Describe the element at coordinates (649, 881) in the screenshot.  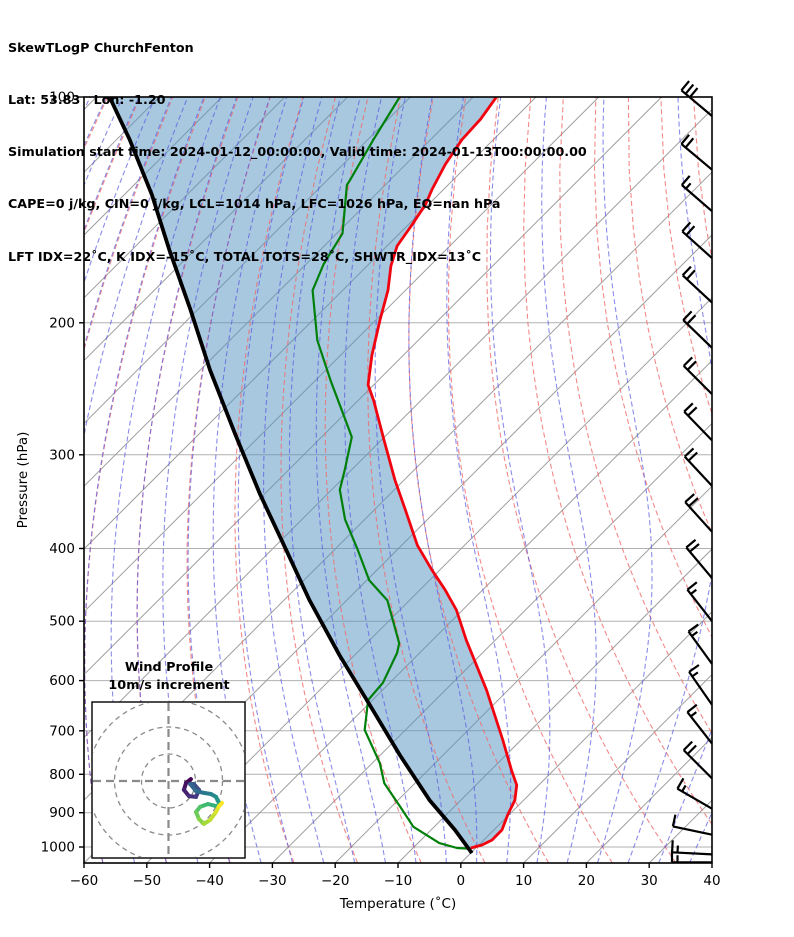
I see `x-tick-label: 30` at that location.